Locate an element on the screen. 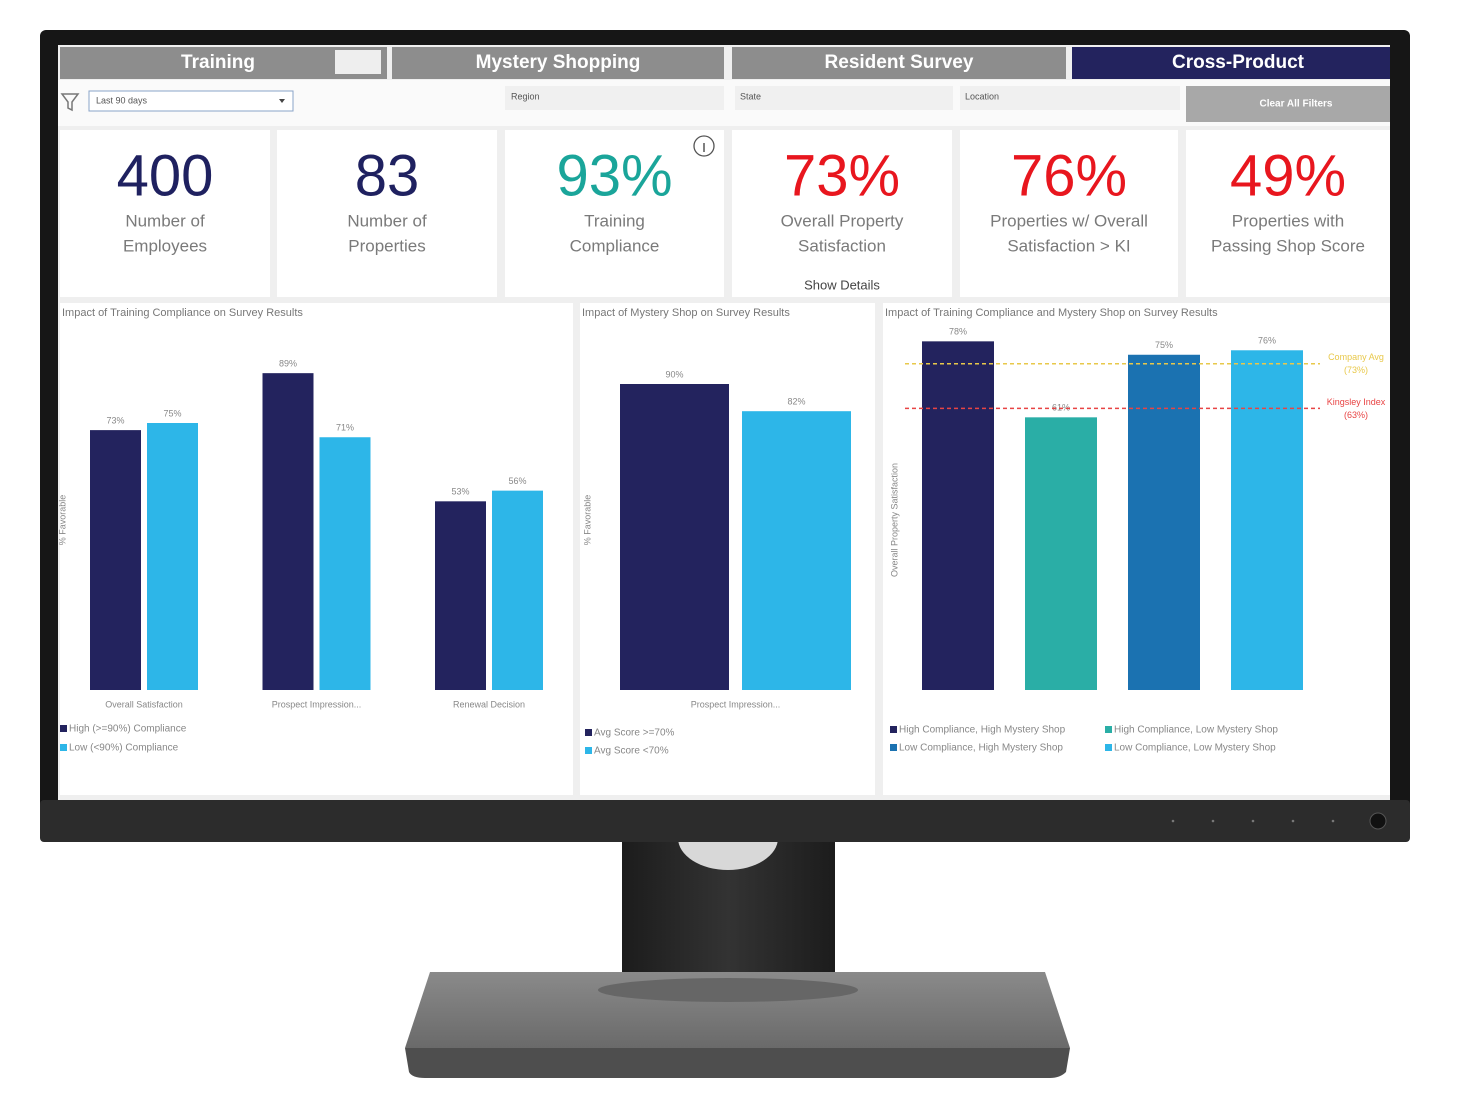  kpi-label: Passing Shop Score is located at coordinates (1288, 245).